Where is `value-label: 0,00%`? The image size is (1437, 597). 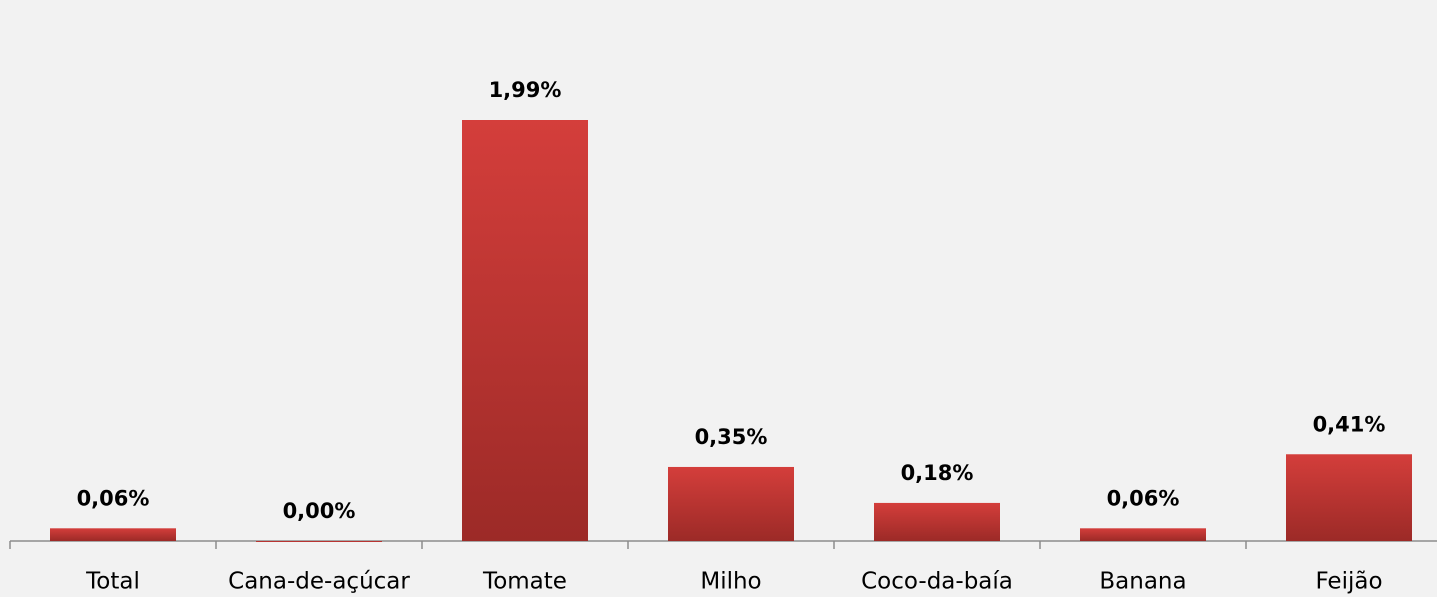
value-label: 0,00% is located at coordinates (319, 511).